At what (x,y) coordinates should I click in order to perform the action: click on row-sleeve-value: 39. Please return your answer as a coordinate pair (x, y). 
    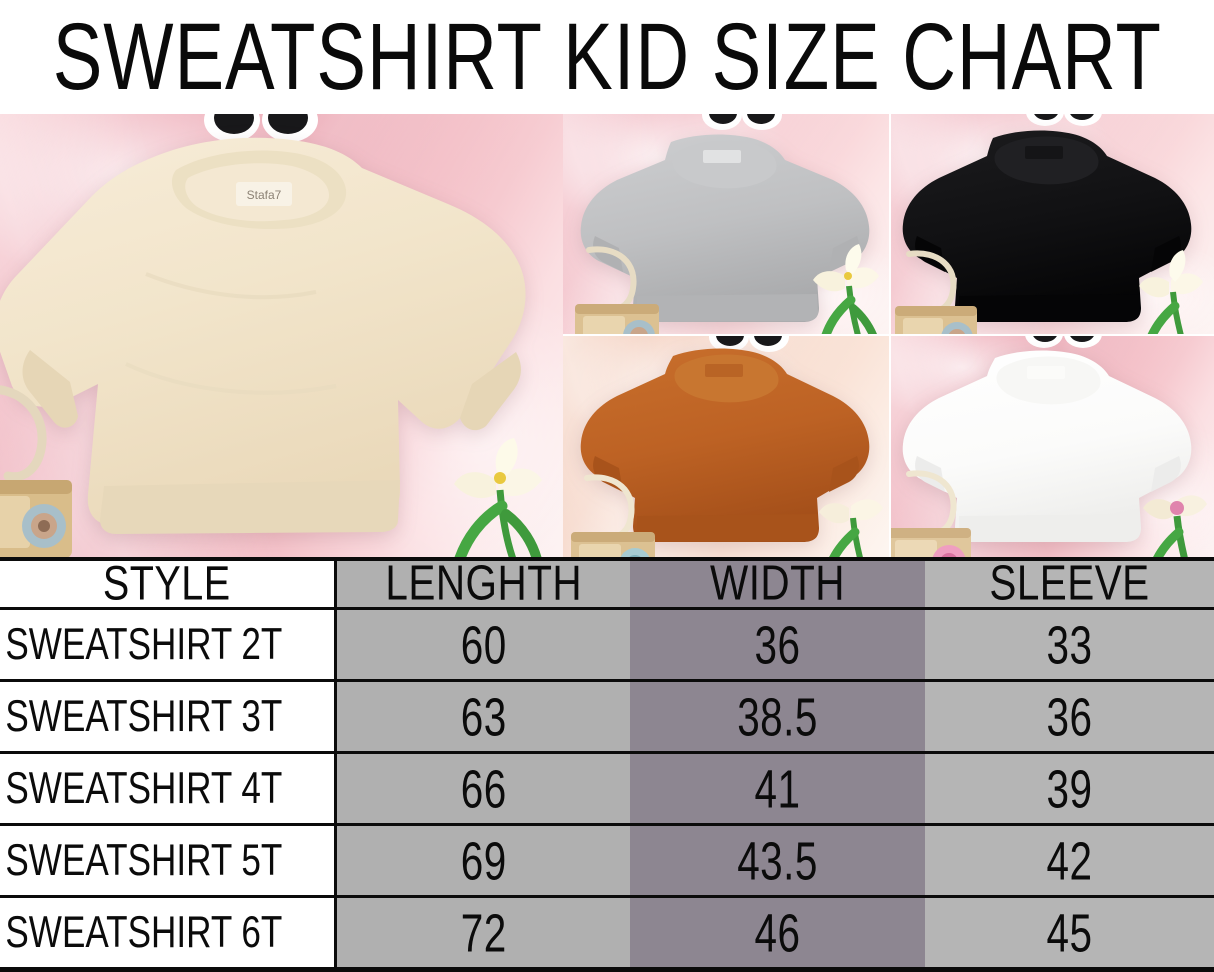
    Looking at the image, I should click on (1069, 789).